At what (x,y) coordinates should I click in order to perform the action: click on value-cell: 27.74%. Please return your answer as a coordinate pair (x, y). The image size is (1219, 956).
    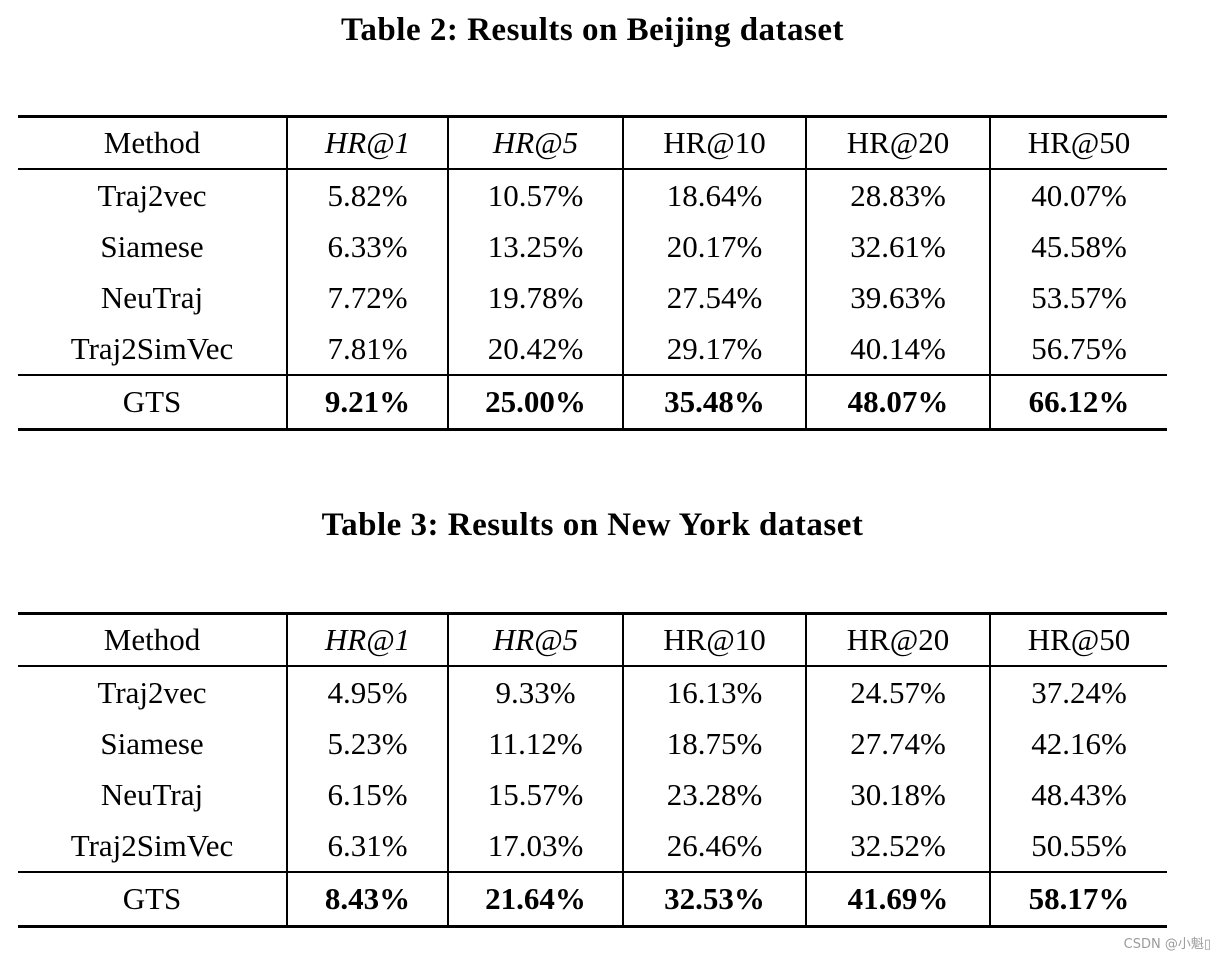
    Looking at the image, I should click on (897, 743).